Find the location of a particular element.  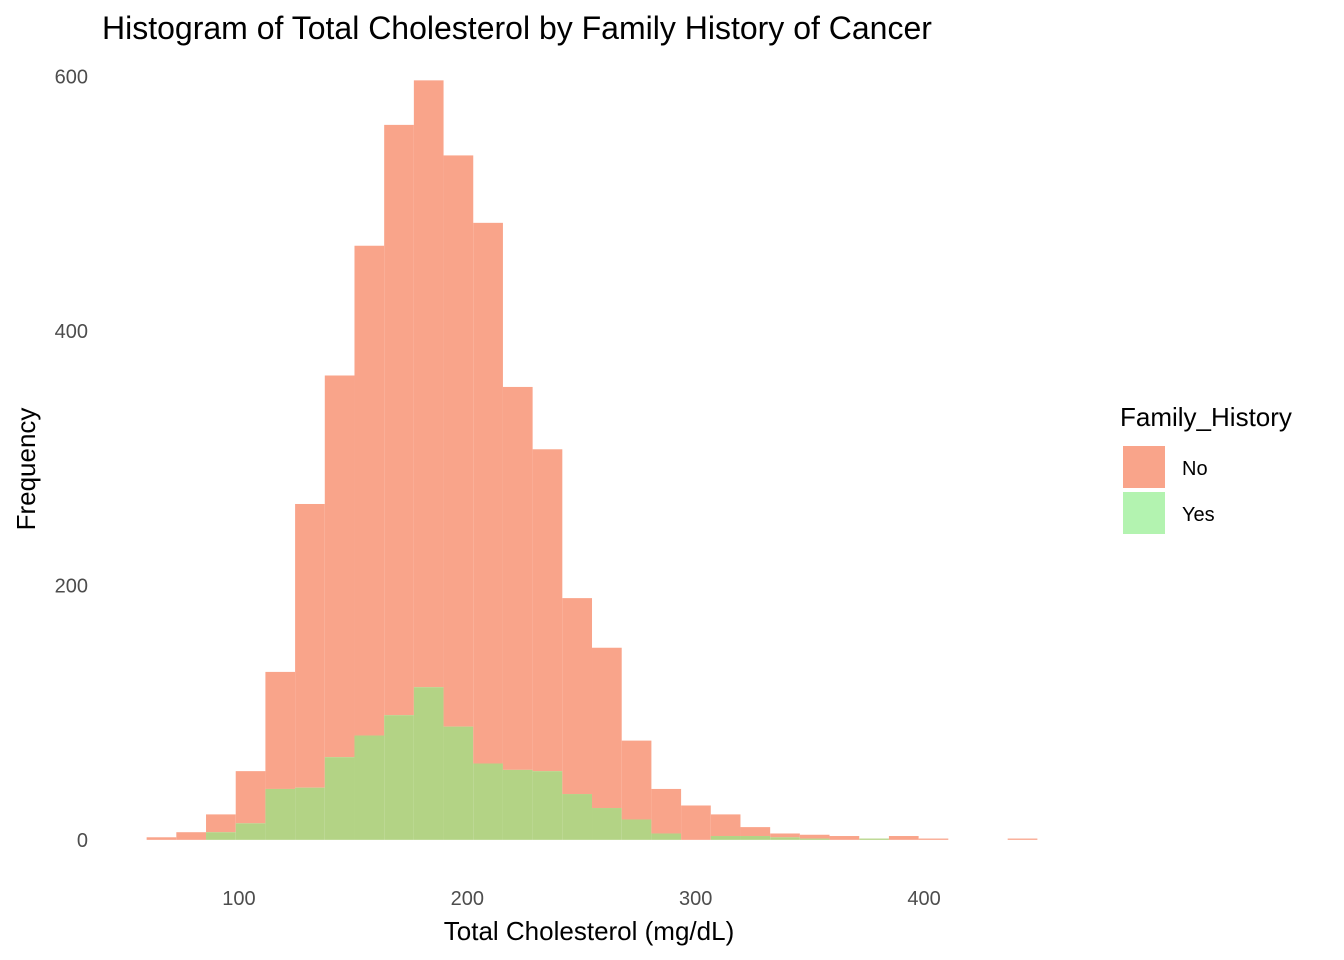

x-axis-ticks: 100 200 300 400 is located at coordinates (581, 899).